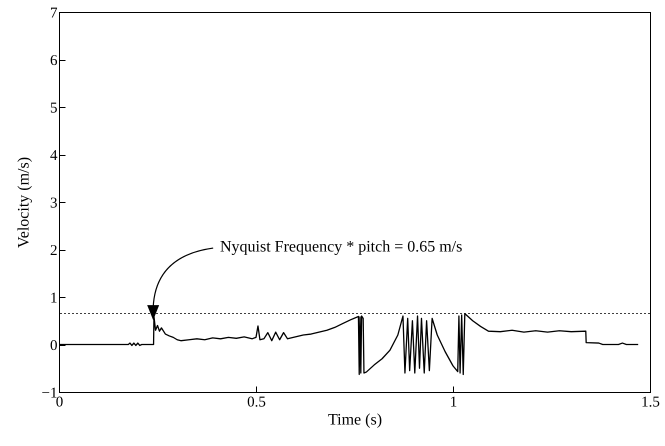 The height and width of the screenshot is (446, 665). What do you see at coordinates (54, 204) in the screenshot?
I see `y-tick-label: 3` at bounding box center [54, 204].